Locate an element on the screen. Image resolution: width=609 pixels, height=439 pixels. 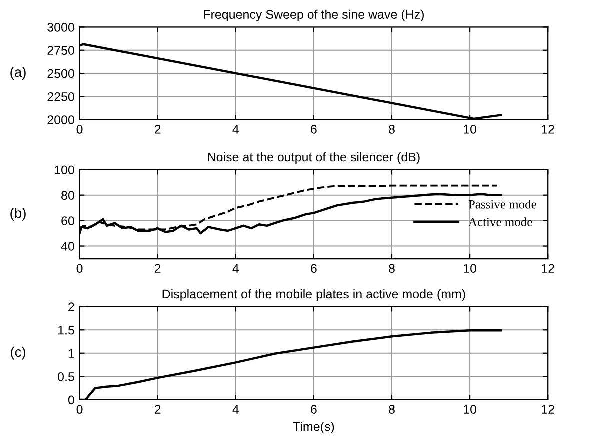
y-tick-label: 0.5 is located at coordinates (66, 377).